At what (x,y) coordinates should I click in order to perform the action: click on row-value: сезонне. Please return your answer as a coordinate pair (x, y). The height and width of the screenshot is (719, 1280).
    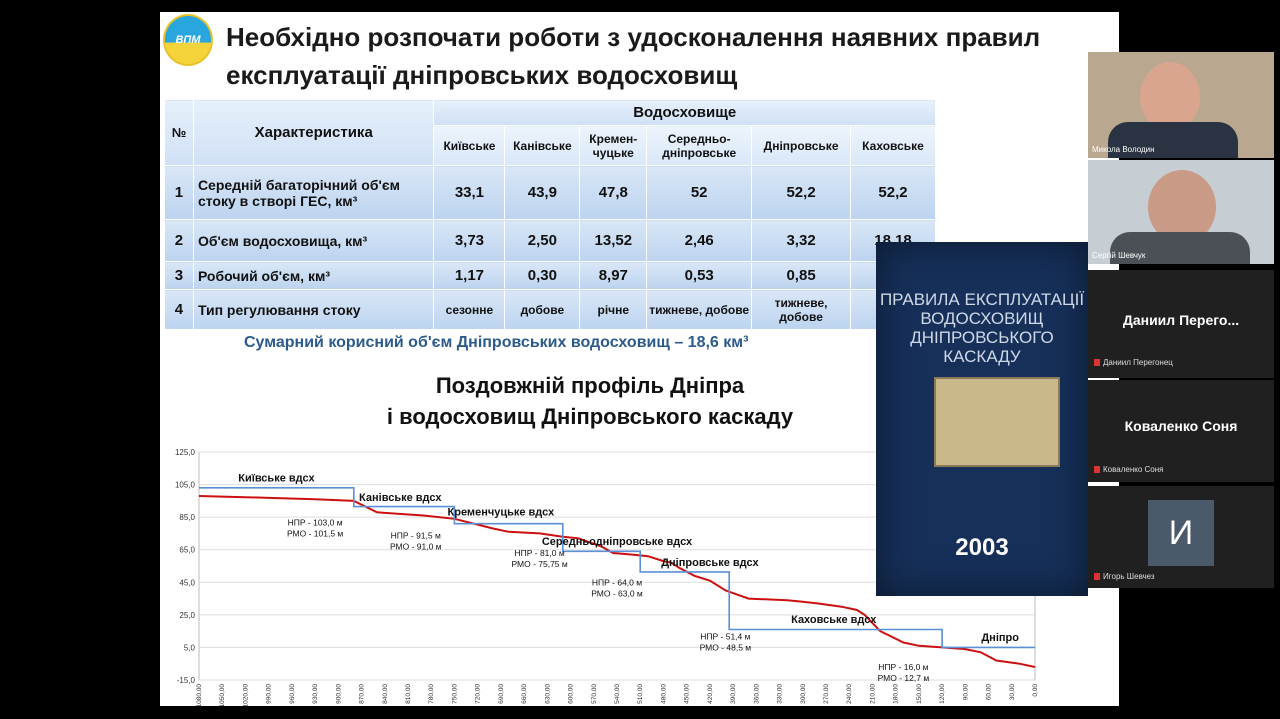
    Looking at the image, I should click on (469, 309).